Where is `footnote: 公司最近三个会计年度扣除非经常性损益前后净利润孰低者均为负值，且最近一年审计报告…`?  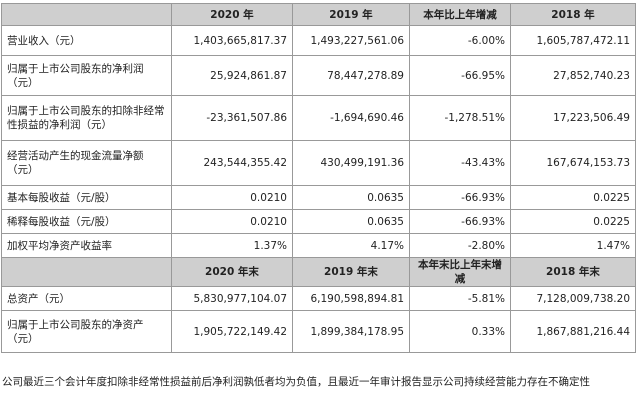
footnote: 公司最近三个会计年度扣除非经常性损益前后净利润孰低者均为负值，且最近一年审计报告… is located at coordinates (296, 382).